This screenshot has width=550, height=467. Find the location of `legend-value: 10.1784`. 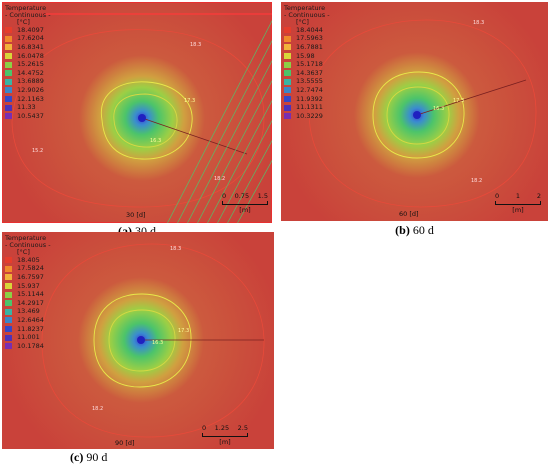

legend-value: 10.1784 is located at coordinates (30, 345).